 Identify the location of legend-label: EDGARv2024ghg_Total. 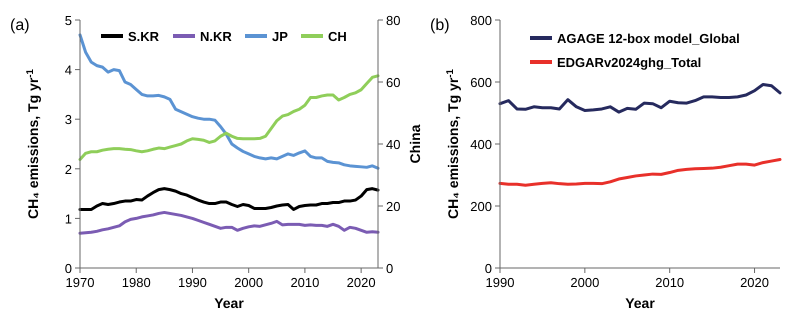
(629, 62).